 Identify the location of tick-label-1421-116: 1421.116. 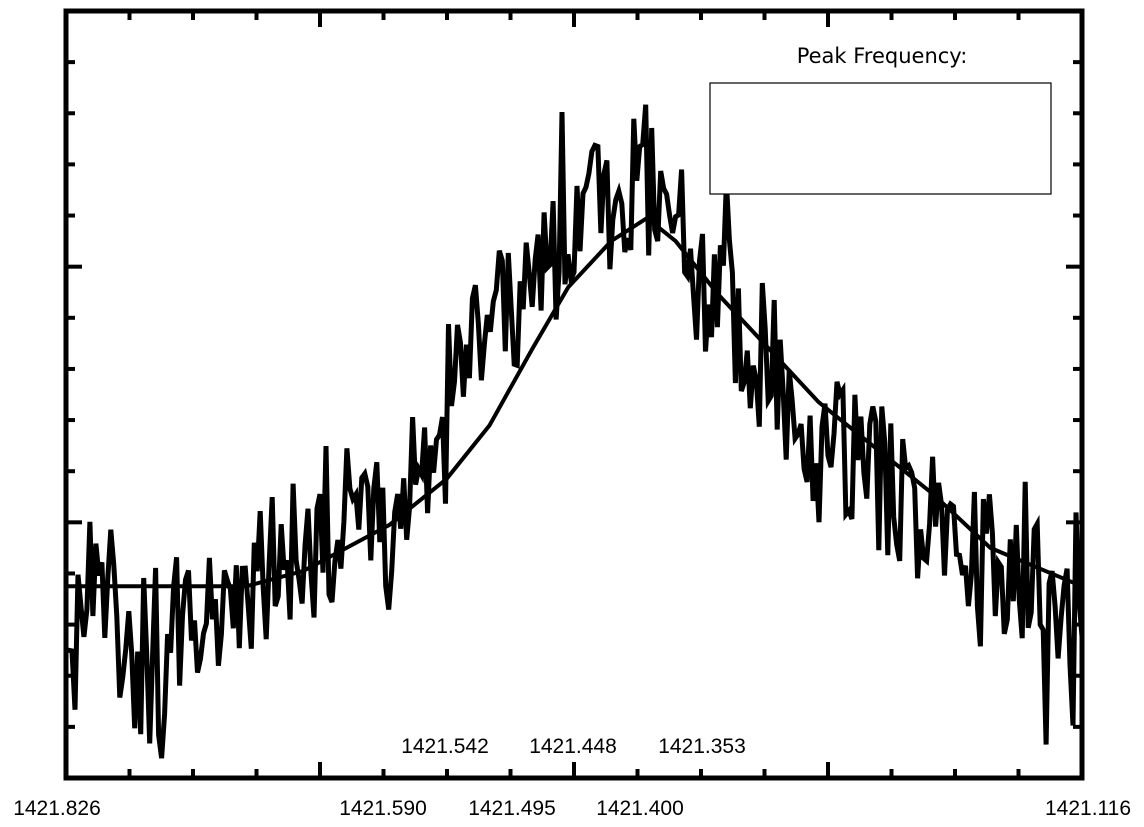
(1088, 808).